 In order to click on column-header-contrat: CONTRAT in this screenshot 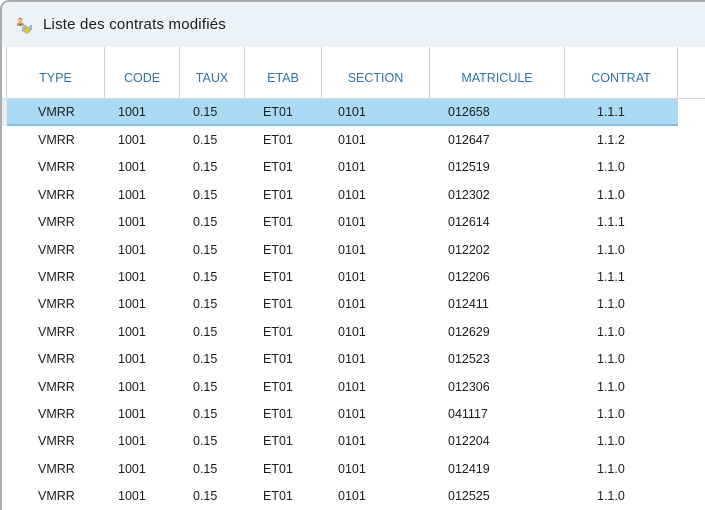, I will do `click(621, 72)`.